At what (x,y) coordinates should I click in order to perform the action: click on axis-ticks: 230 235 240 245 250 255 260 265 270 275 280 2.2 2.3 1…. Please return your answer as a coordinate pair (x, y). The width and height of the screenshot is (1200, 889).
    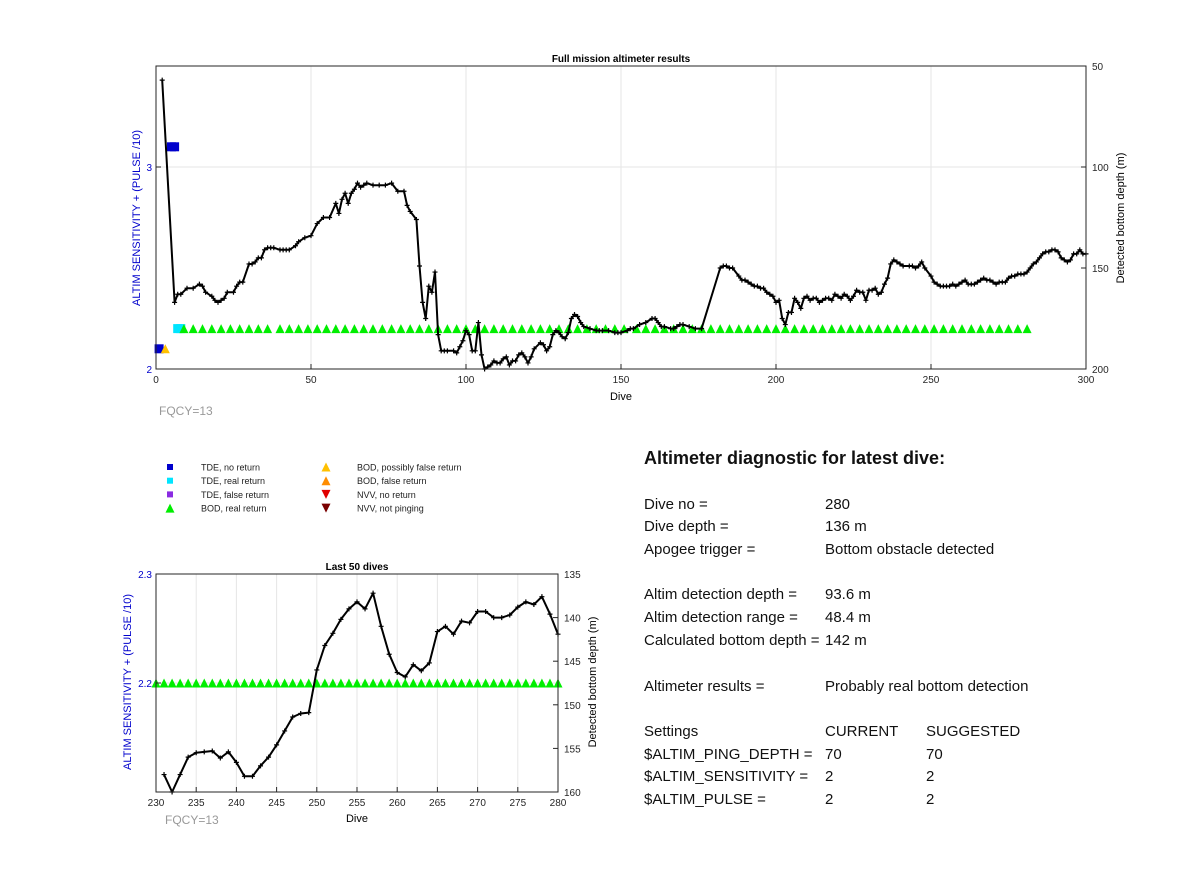
    Looking at the image, I should click on (359, 689).